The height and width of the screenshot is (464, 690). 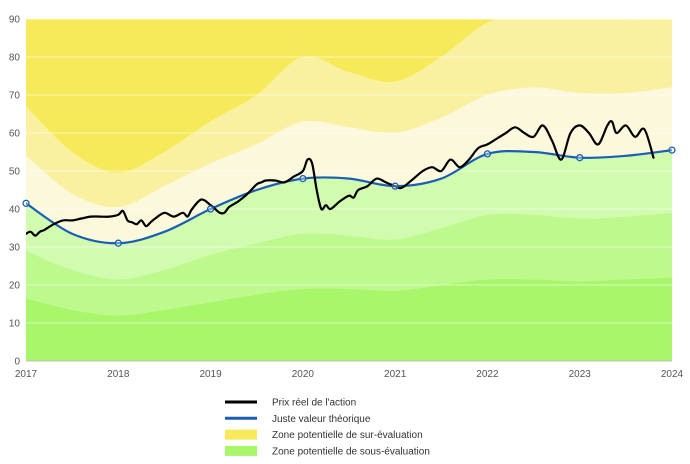 I want to click on legend-label: Juste valeur théorique, so click(x=321, y=419).